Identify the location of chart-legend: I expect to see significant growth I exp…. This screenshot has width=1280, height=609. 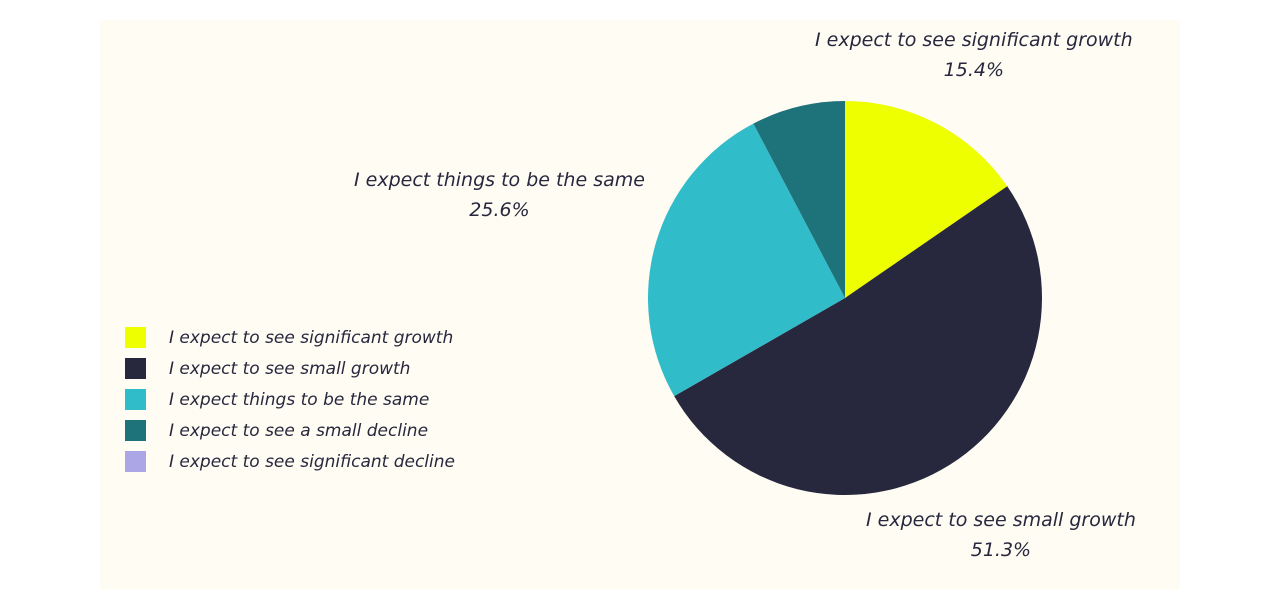
(290, 399).